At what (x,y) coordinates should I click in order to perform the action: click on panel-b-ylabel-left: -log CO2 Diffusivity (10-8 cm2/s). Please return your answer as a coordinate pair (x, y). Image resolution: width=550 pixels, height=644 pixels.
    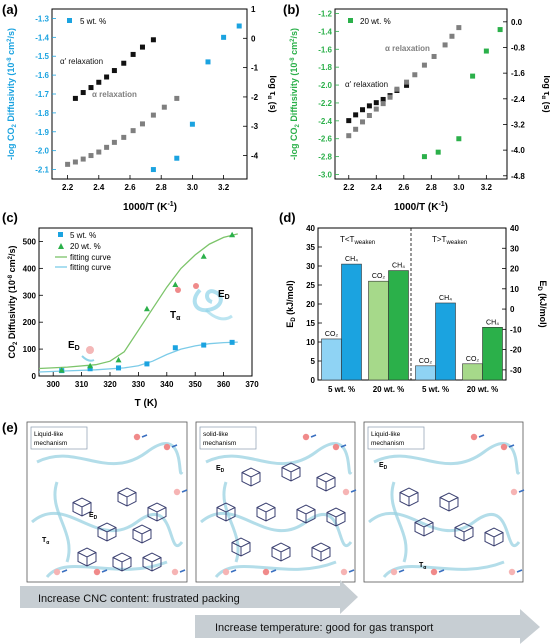
    Looking at the image, I should click on (295, 94).